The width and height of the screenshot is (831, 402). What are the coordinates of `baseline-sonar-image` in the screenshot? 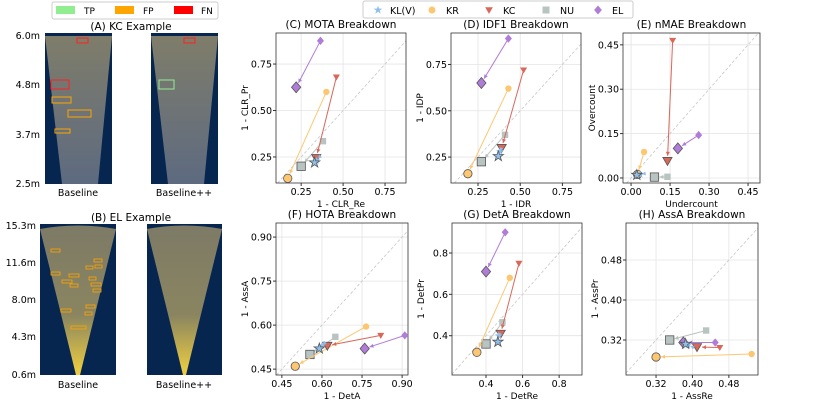 It's located at (78, 300).